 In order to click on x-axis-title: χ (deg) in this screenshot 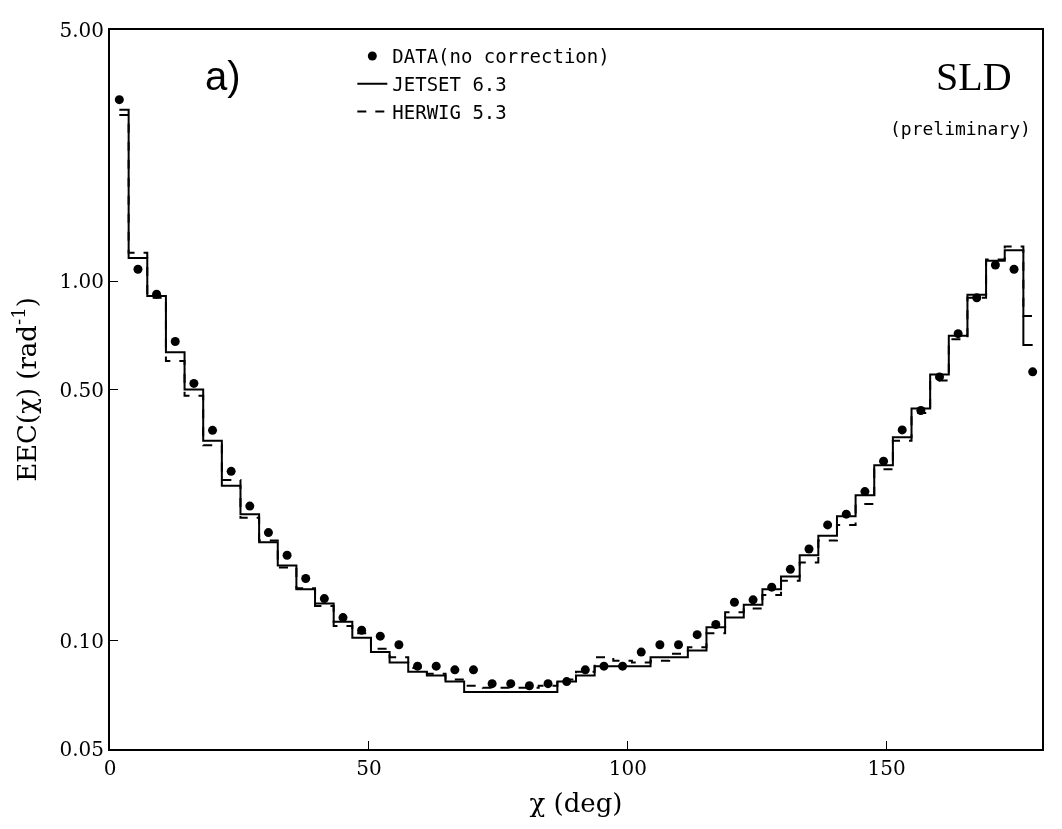, I will do `click(576, 803)`.